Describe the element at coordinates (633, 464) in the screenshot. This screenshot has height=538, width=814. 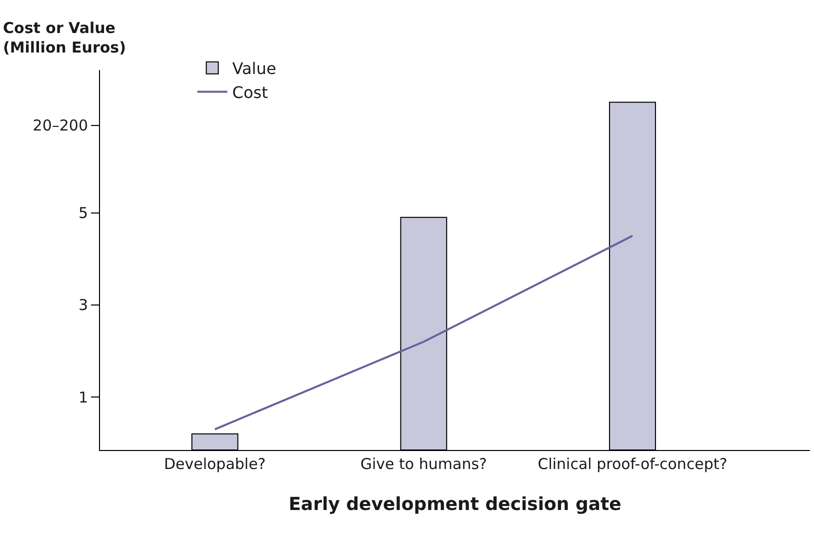
I see `x-tick-label: Clinical proof-of-concept?` at that location.